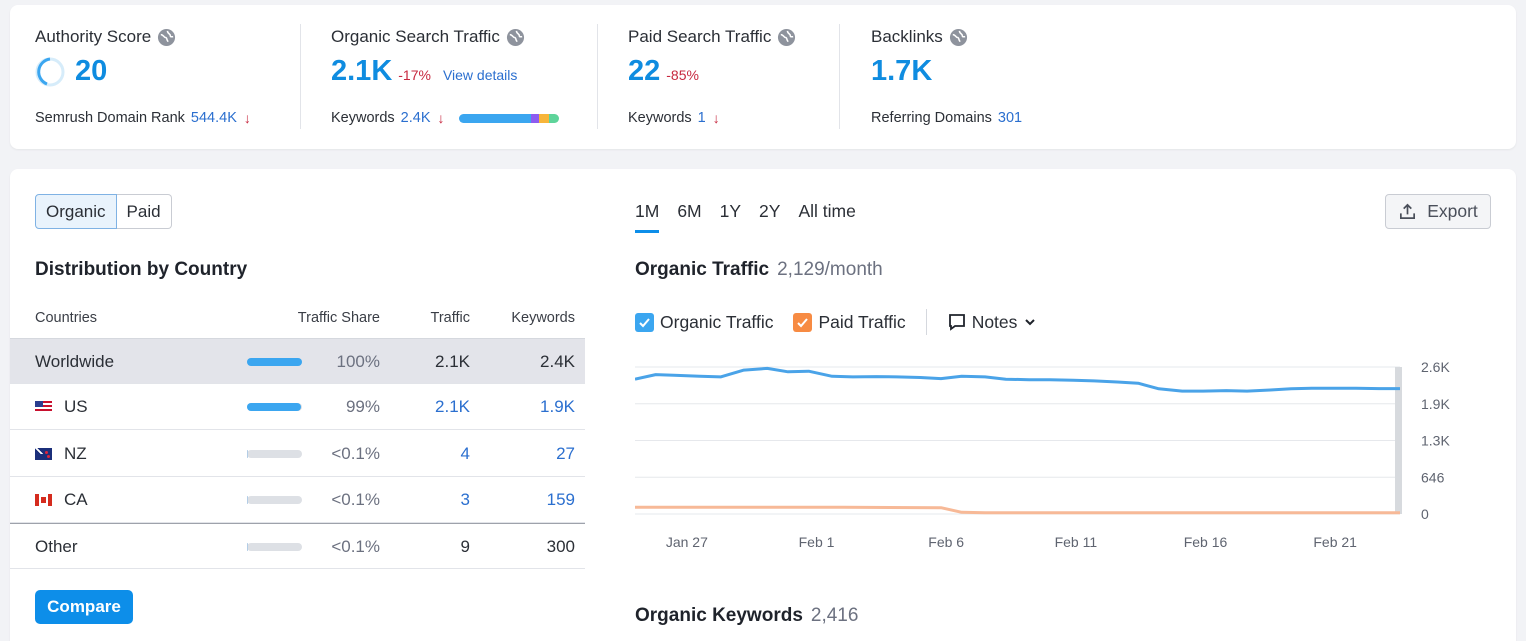  I want to click on table-row: Worldwide 100% 2.1K 2.4K, so click(297, 361).